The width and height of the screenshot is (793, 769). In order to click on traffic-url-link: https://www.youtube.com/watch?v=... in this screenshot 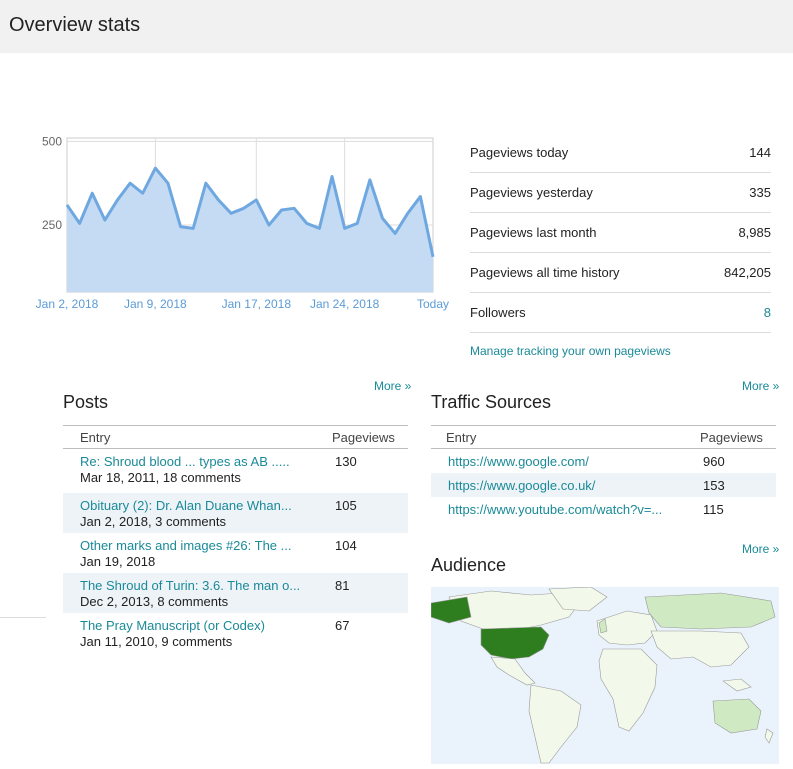, I will do `click(555, 509)`.